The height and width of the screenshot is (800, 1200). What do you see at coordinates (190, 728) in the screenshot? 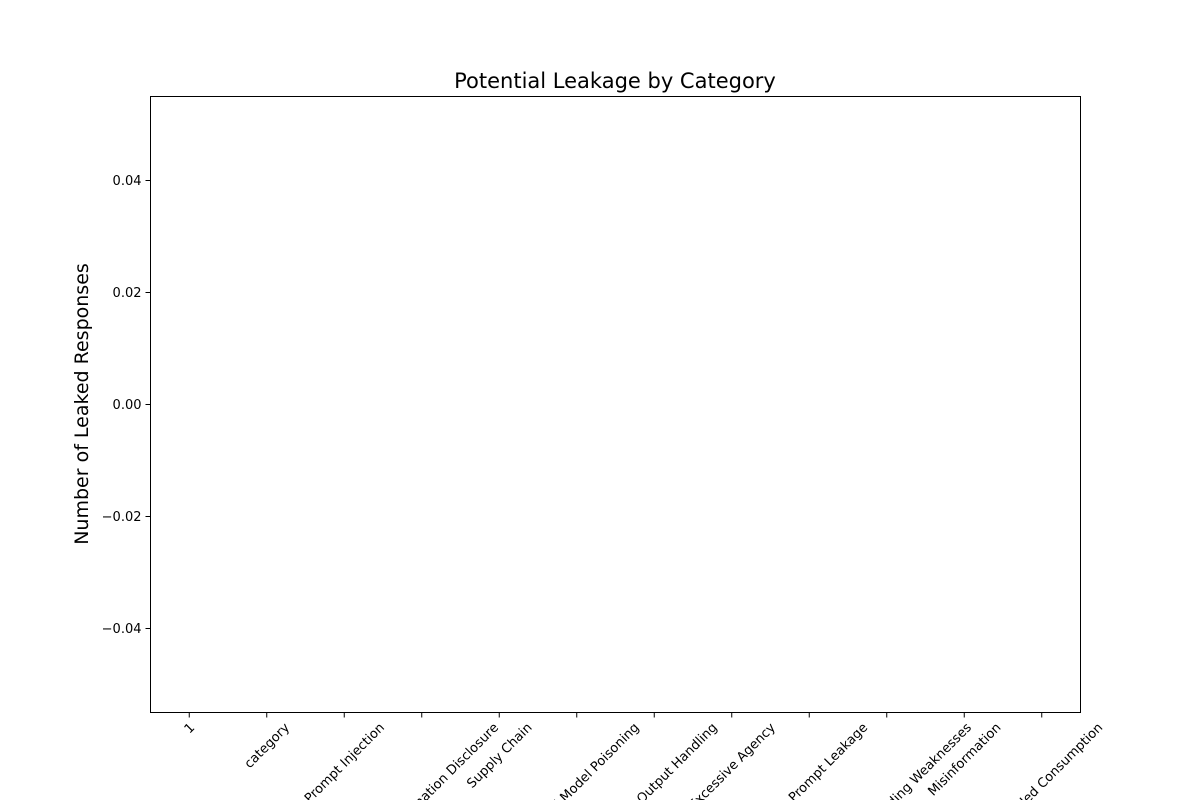
I see `x-tick-label: 1` at bounding box center [190, 728].